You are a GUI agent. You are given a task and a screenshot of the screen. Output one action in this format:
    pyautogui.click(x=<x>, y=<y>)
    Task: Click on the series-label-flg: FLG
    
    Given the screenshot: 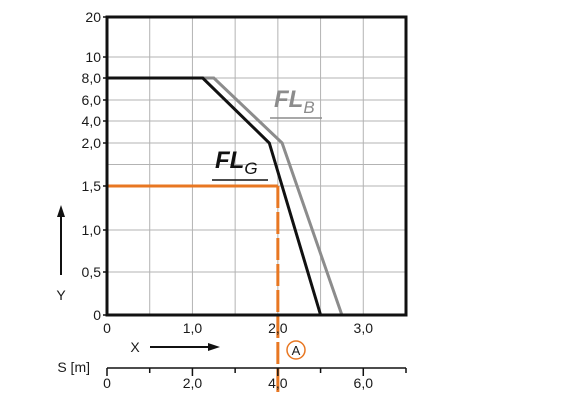 What is the action you would take?
    pyautogui.click(x=236, y=162)
    